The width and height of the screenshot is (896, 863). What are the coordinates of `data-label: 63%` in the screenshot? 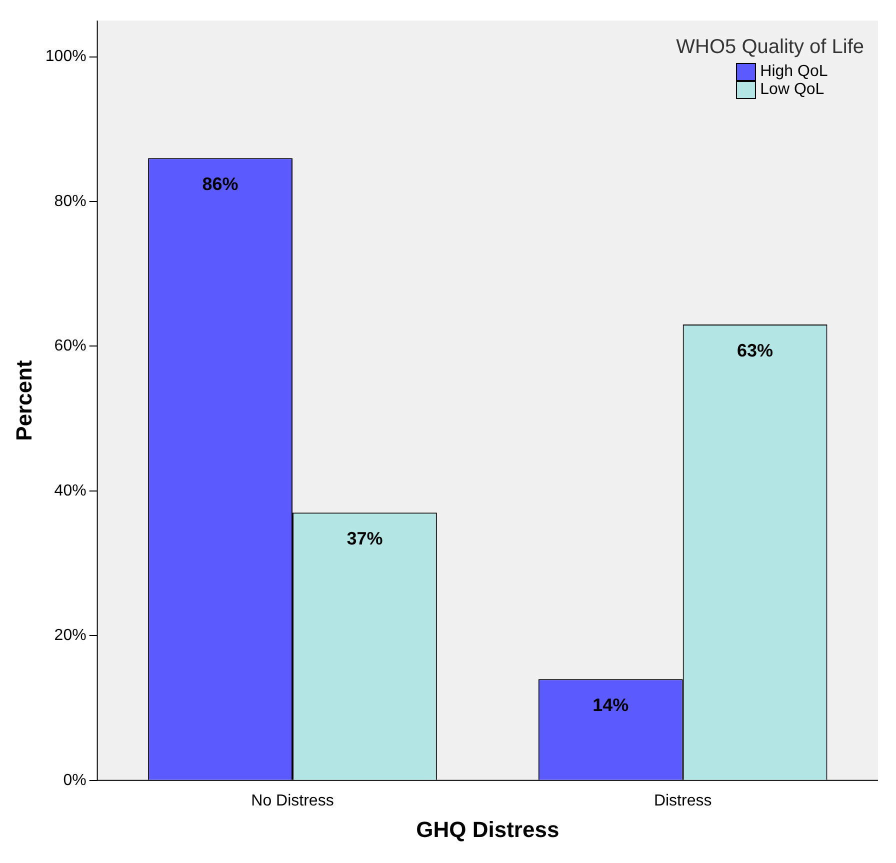 It's located at (755, 350).